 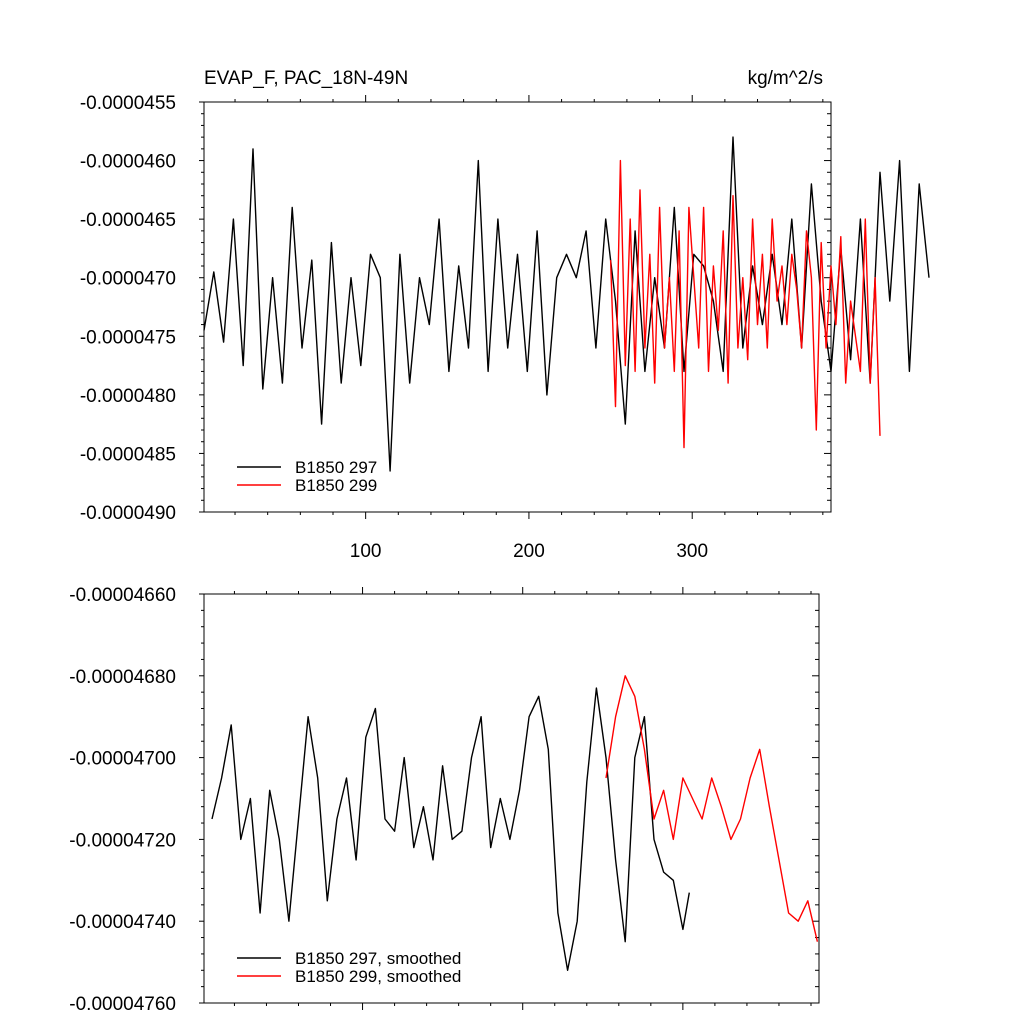 What do you see at coordinates (122, 1004) in the screenshot?
I see `y-tick-label: -0.00004760` at bounding box center [122, 1004].